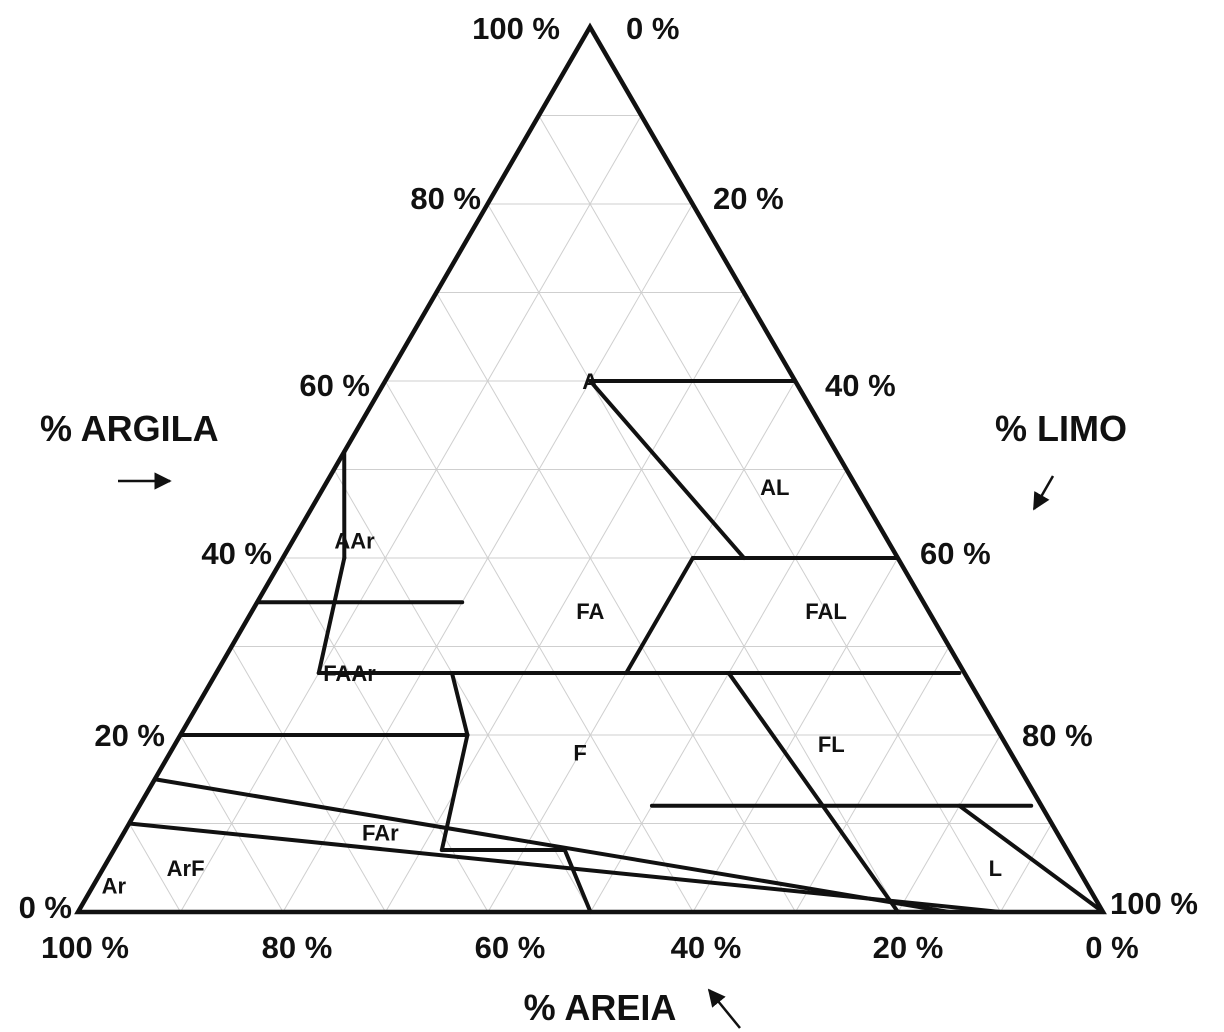 The image size is (1224, 1032). I want to click on limo-tick-100: 100 %, so click(1154, 903).